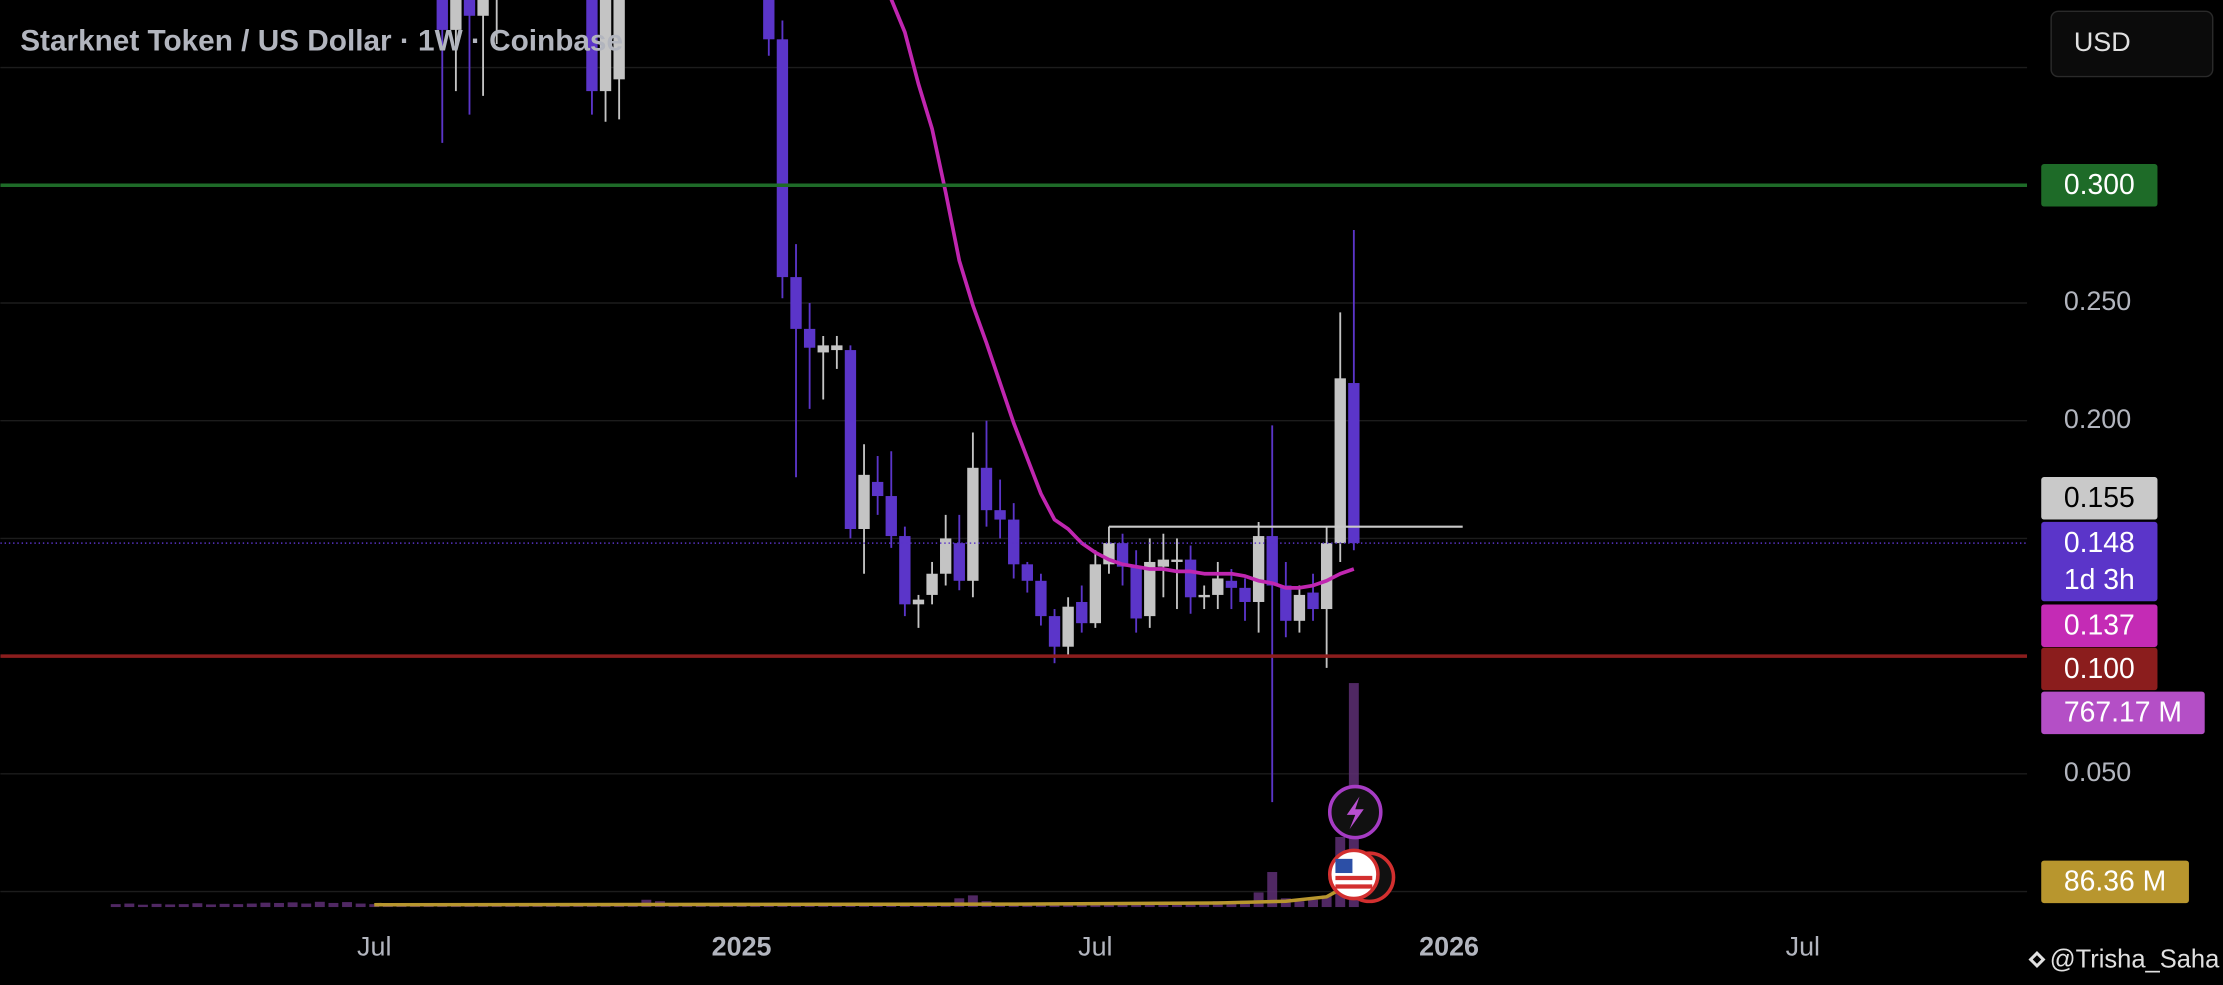 The image size is (2223, 985). I want to click on price-badge: 0.148 1d 3h, so click(2099, 561).